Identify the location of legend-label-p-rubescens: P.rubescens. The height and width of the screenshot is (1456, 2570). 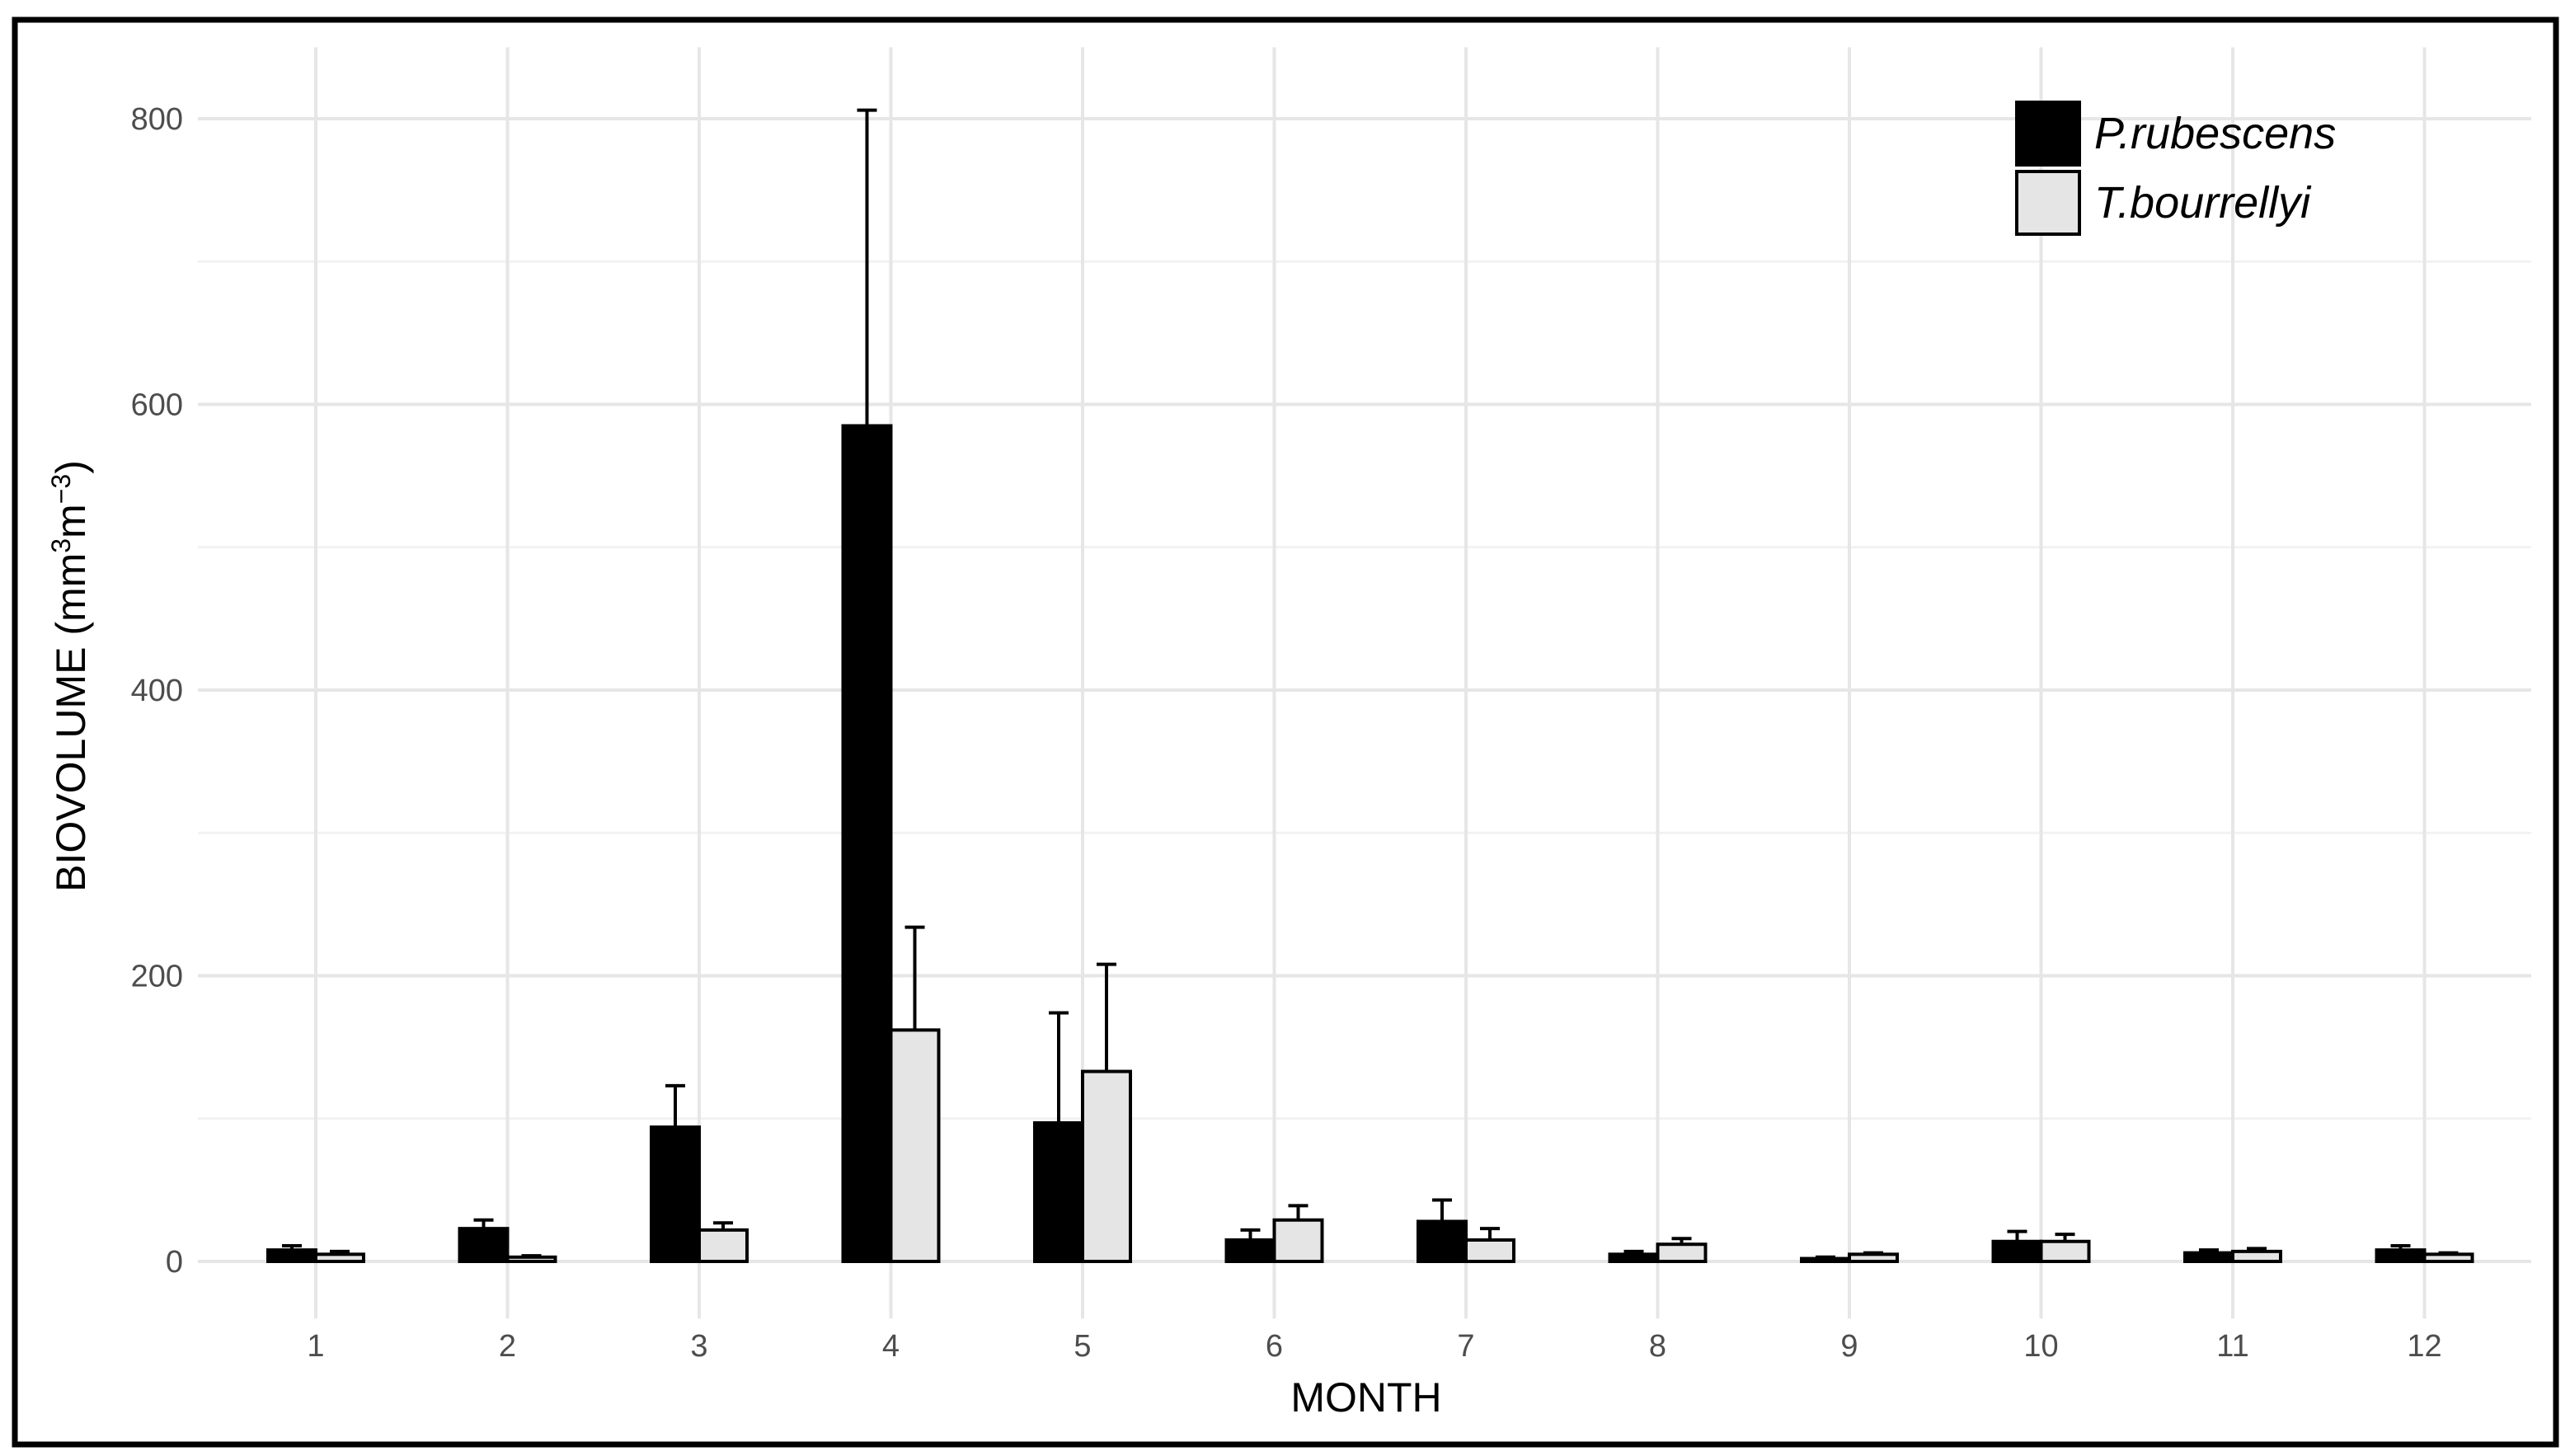
(2215, 133).